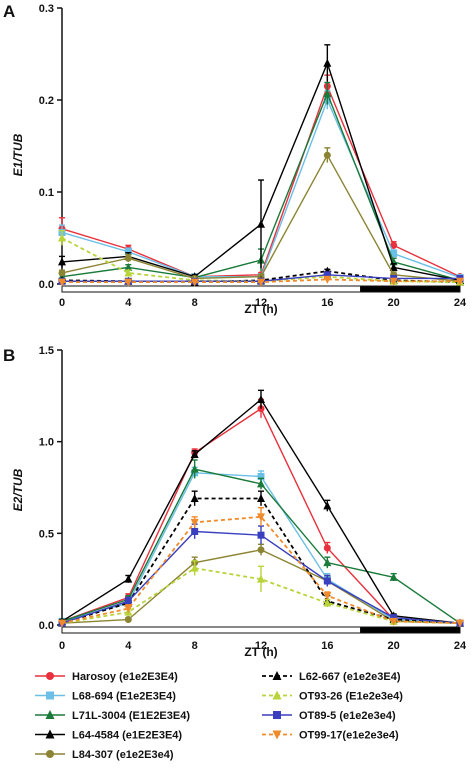 This screenshot has height=780, width=474. Describe the element at coordinates (46, 101) in the screenshot. I see `panel-a-y-tick-label: 0.2` at that location.